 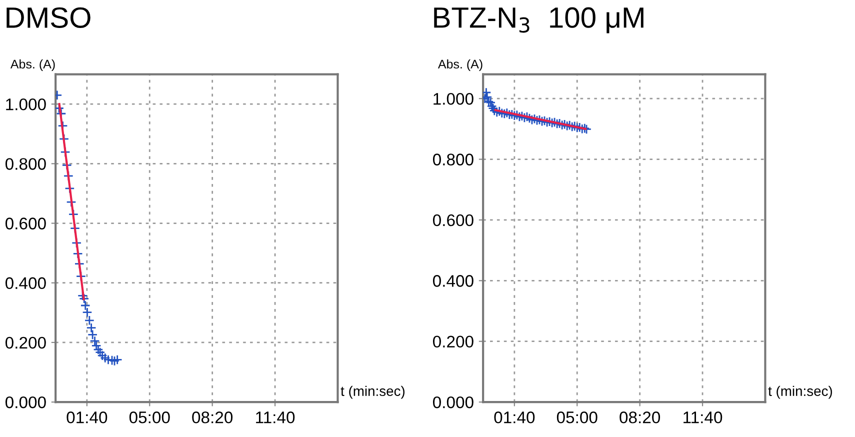 I want to click on chart-title: DMSO, so click(x=48, y=17).